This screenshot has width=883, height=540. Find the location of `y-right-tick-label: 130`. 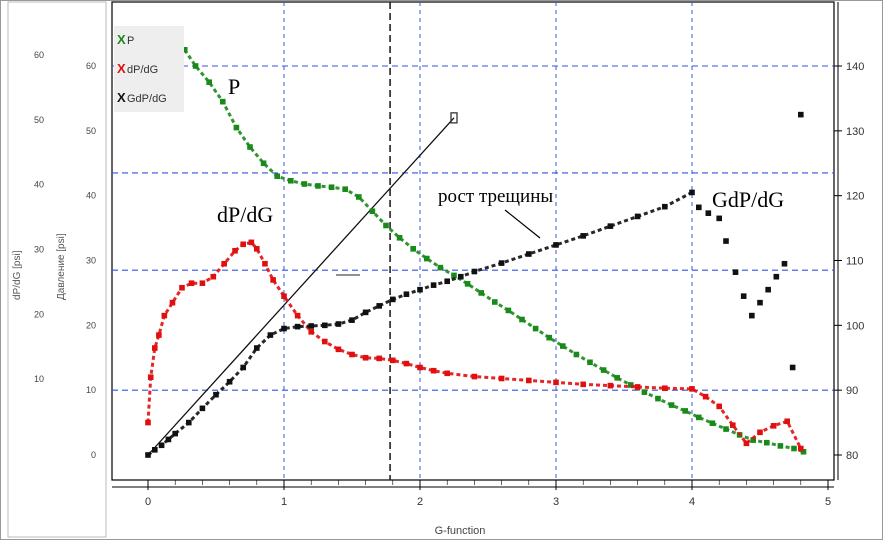

y-right-tick-label: 130 is located at coordinates (855, 132).